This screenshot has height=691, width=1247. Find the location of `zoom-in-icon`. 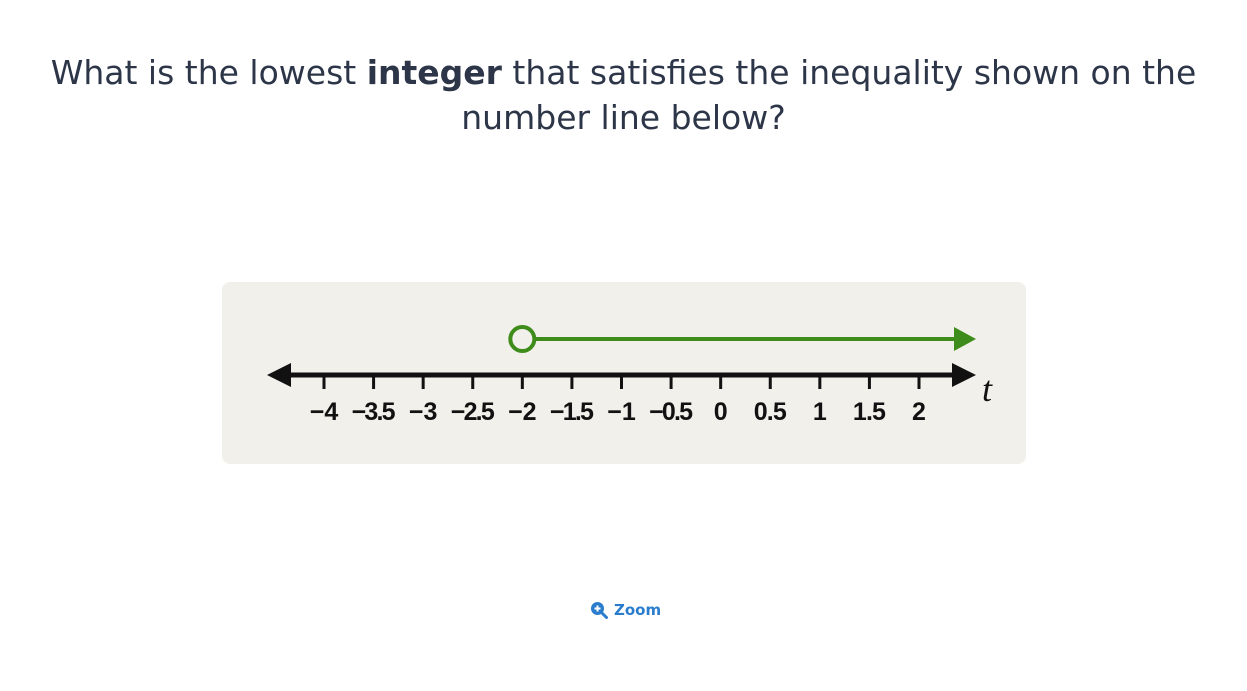

zoom-in-icon is located at coordinates (599, 610).